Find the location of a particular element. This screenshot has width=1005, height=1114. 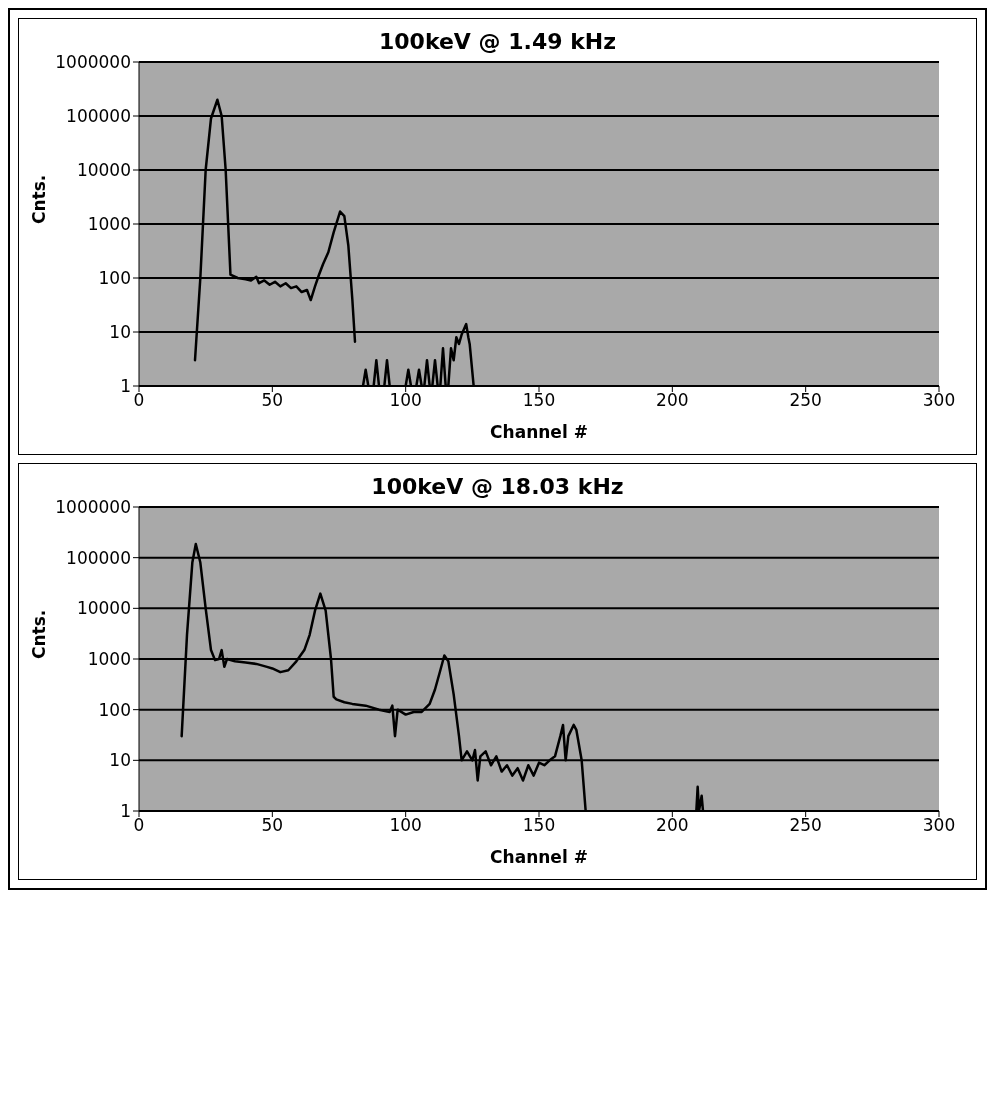

chart-title: 100keV @ 1.49 kHz is located at coordinates (497, 41).